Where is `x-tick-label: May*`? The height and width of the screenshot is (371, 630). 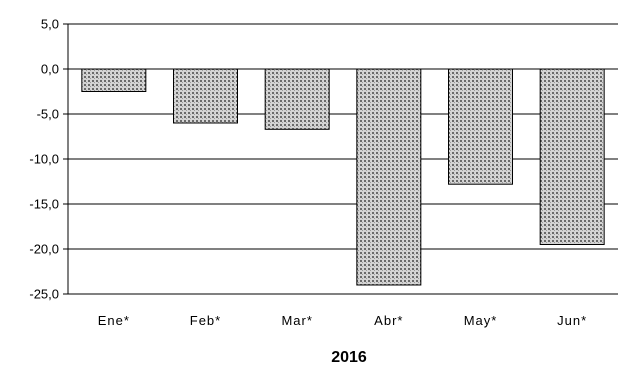 x-tick-label: May* is located at coordinates (481, 320).